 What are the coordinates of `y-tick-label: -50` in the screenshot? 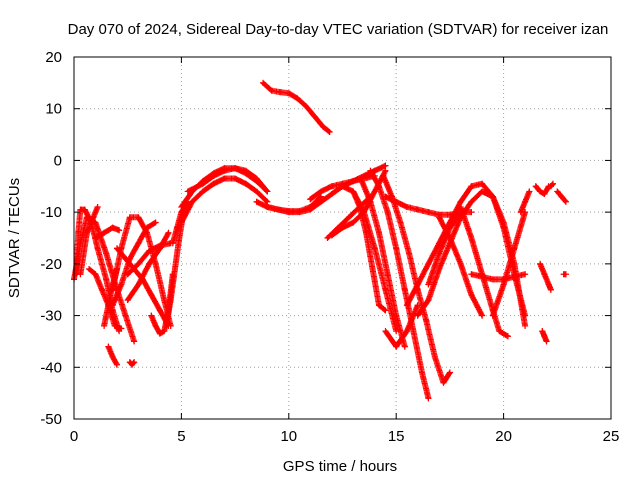 It's located at (51, 419).